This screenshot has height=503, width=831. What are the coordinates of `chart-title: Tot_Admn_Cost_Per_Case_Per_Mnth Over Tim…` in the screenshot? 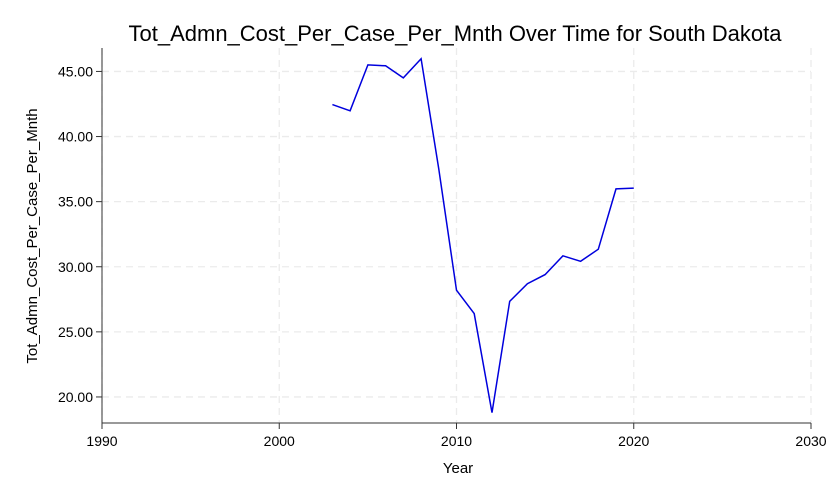 It's located at (456, 33).